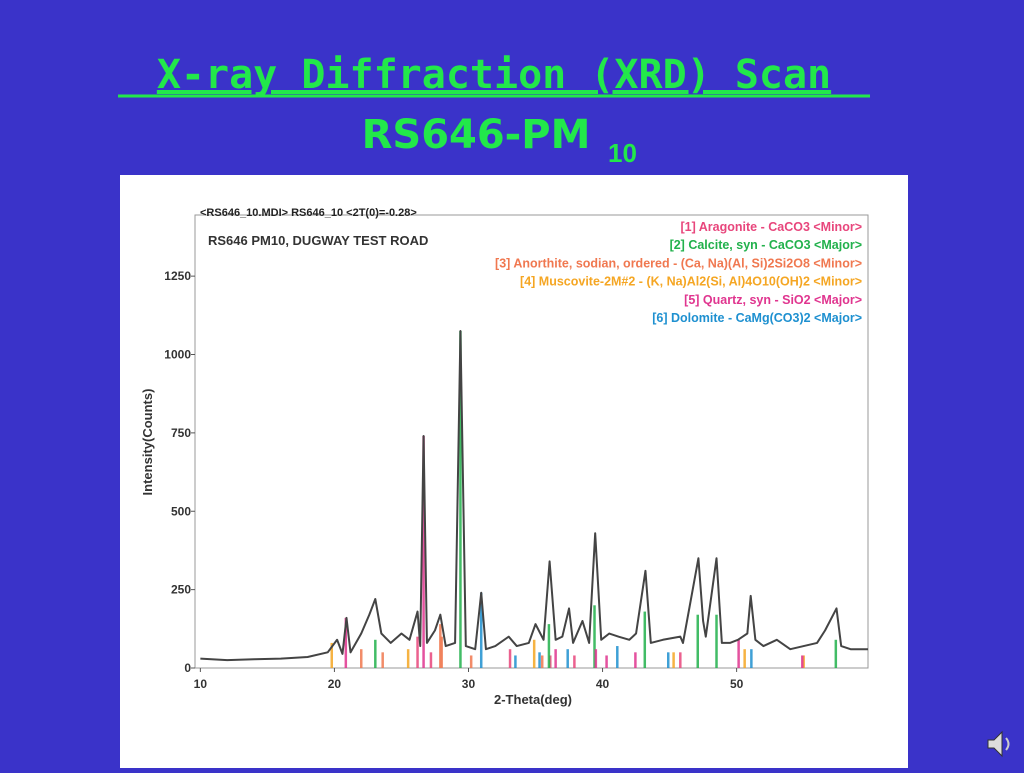 The image size is (1024, 773). What do you see at coordinates (181, 590) in the screenshot?
I see `y-tick-label: 250` at bounding box center [181, 590].